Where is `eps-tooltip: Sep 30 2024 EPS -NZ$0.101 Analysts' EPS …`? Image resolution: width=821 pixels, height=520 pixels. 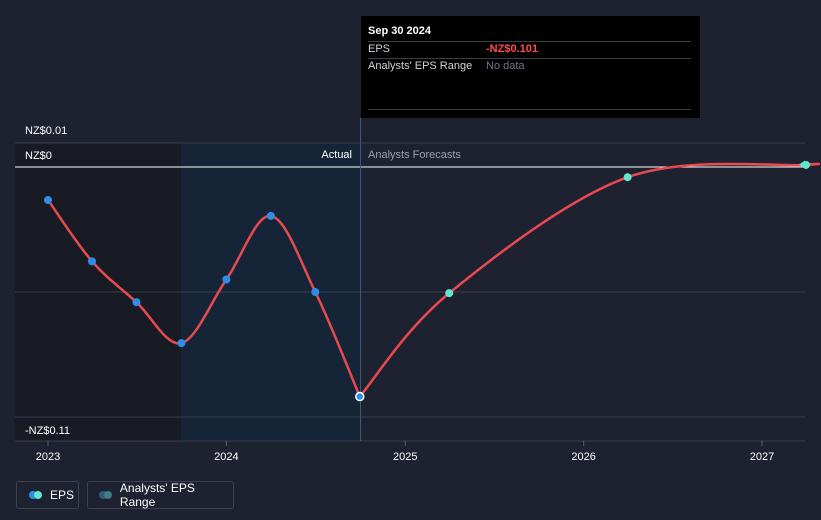 eps-tooltip: Sep 30 2024 EPS -NZ$0.101 Analysts' EPS … is located at coordinates (530, 67).